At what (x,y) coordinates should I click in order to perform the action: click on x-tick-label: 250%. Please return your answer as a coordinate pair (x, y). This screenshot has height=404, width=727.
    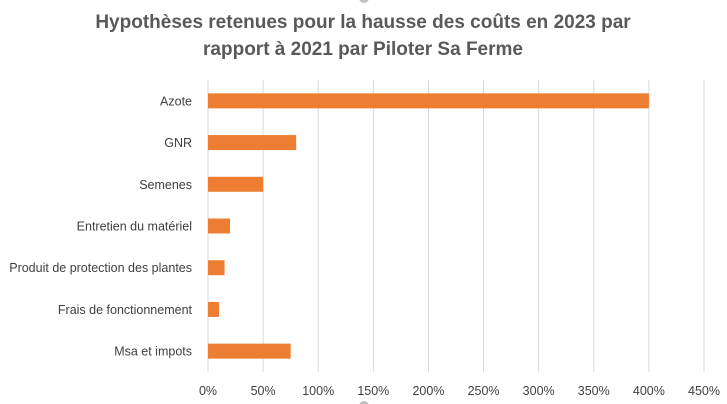
    Looking at the image, I should click on (484, 391).